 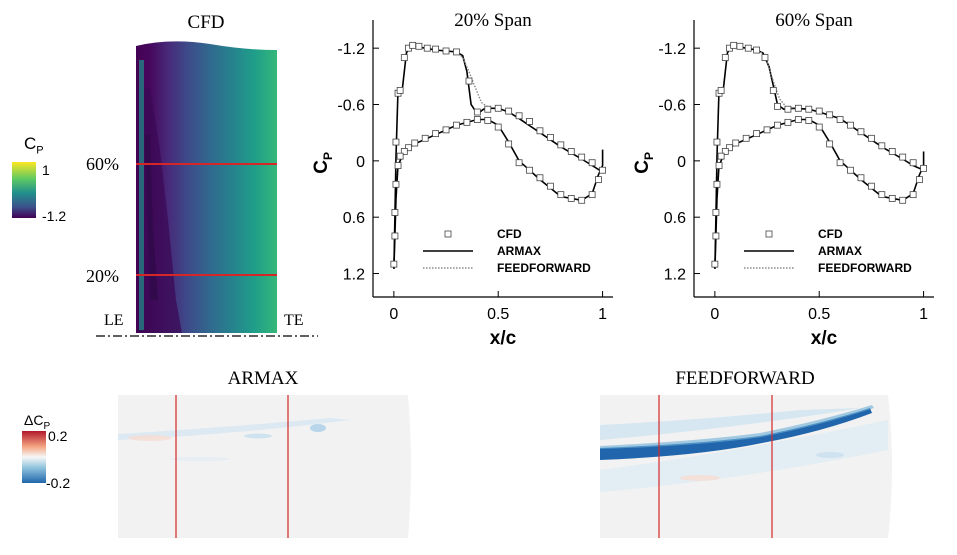 I want to click on span-label-20: 20%, so click(x=102, y=276).